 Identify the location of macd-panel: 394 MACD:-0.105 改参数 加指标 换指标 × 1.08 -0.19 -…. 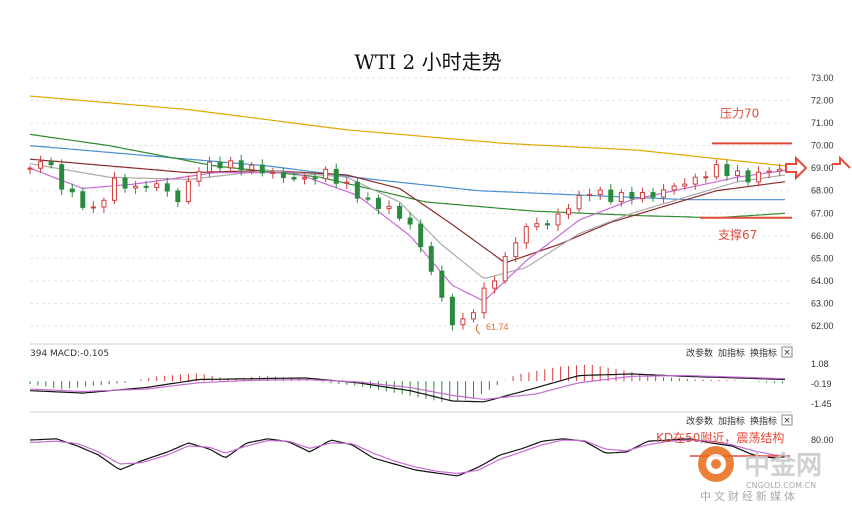
(430, 377).